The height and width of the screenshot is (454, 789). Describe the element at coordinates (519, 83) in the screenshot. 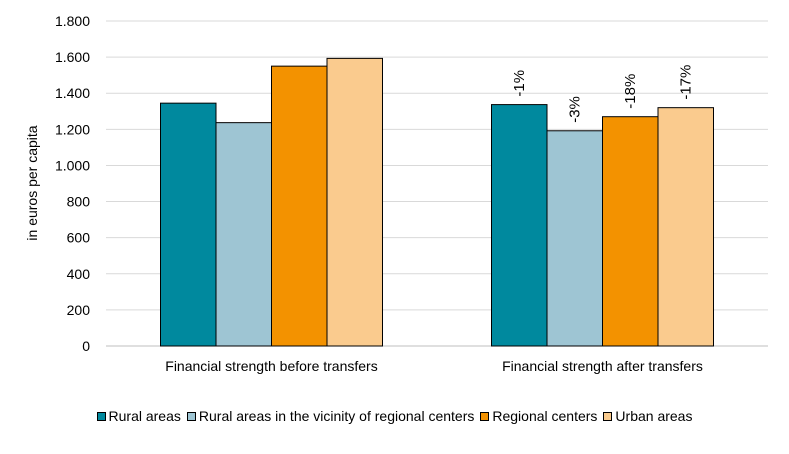

I see `data-label: -1%` at that location.